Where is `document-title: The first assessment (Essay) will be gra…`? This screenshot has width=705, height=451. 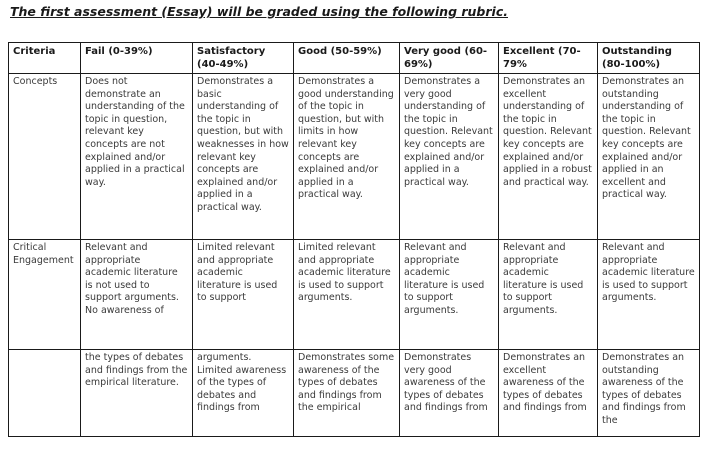
document-title: The first assessment (Essay) will be gra… is located at coordinates (259, 11).